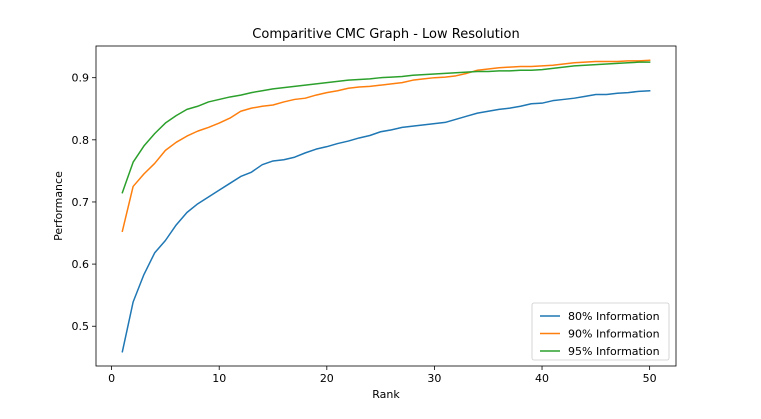  Describe the element at coordinates (81, 326) in the screenshot. I see `y-tick-label: 0.5` at that location.